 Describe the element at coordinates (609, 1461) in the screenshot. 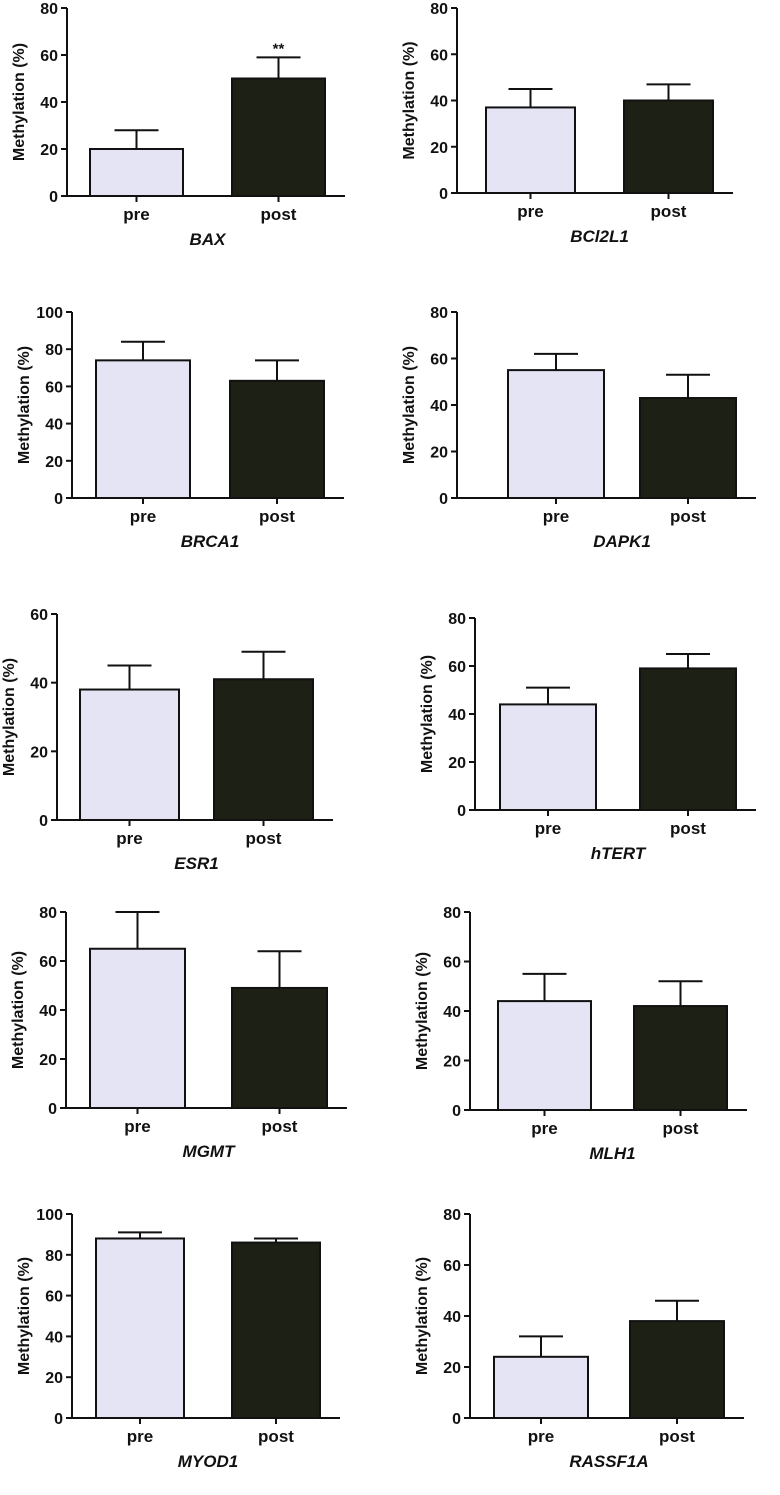

I see `gene-label: RASSF1A` at that location.